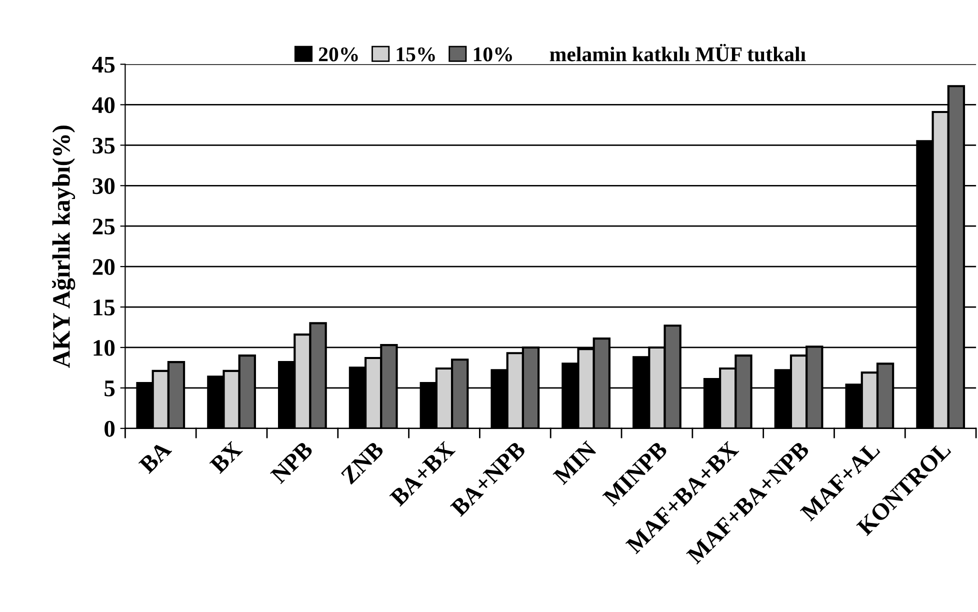 This screenshot has height=612, width=978. I want to click on y-tick-label: 10, so click(104, 348).